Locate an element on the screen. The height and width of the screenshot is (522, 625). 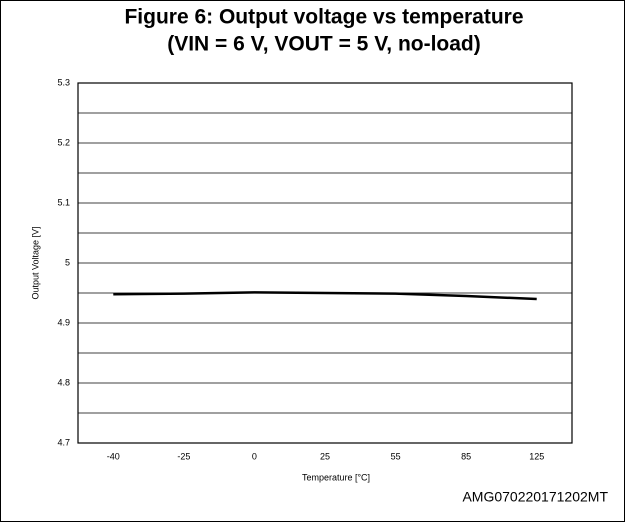
y-tick-label: 5 is located at coordinates (67, 262).